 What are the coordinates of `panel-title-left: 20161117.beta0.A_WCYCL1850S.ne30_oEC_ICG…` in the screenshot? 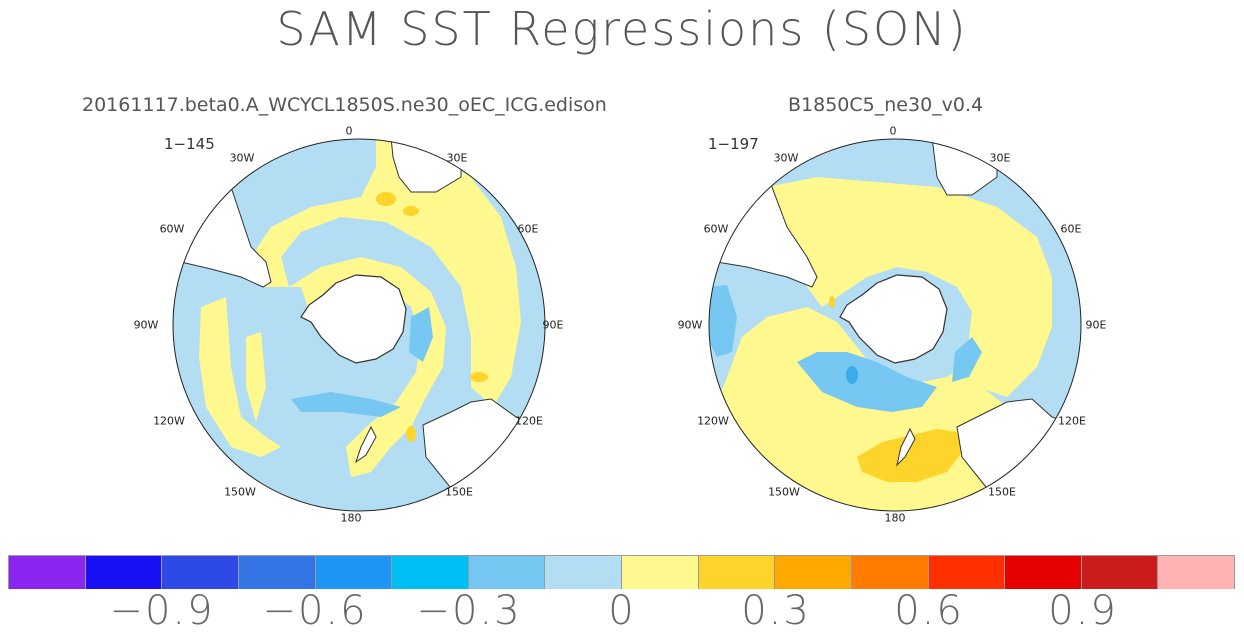 It's located at (344, 105).